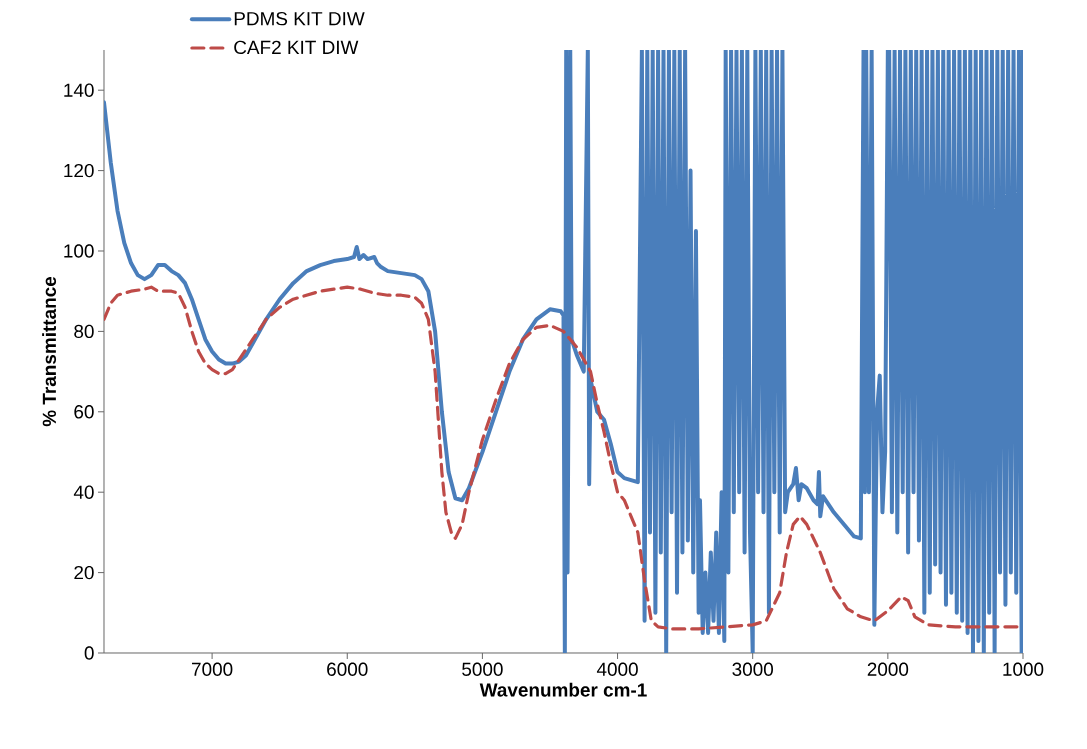 The image size is (1087, 749). Describe the element at coordinates (888, 669) in the screenshot. I see `x-tick-label: 2000` at that location.